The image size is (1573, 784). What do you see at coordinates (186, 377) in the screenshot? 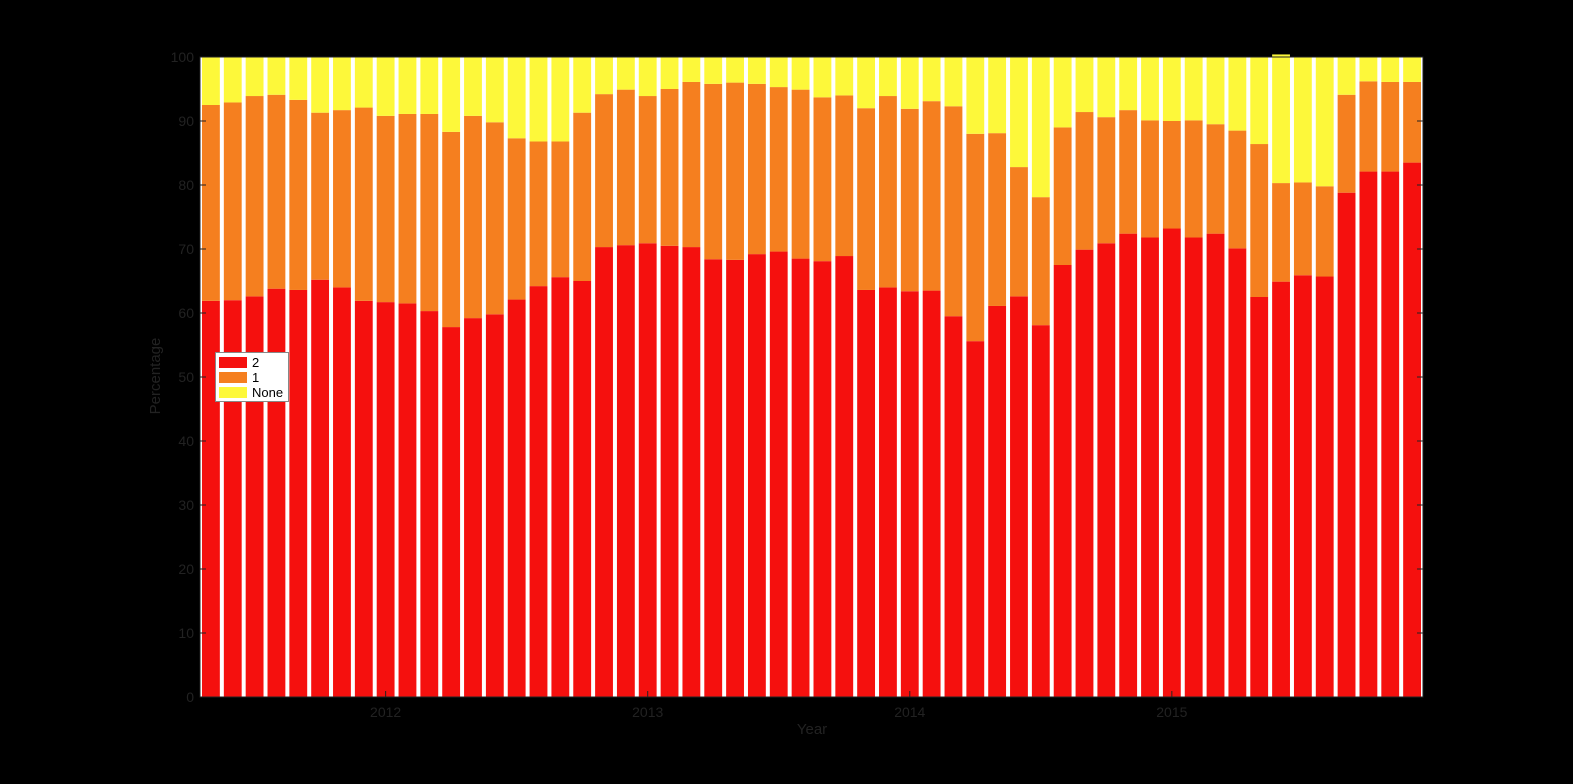
I see `y-tick-label: 50` at bounding box center [186, 377].